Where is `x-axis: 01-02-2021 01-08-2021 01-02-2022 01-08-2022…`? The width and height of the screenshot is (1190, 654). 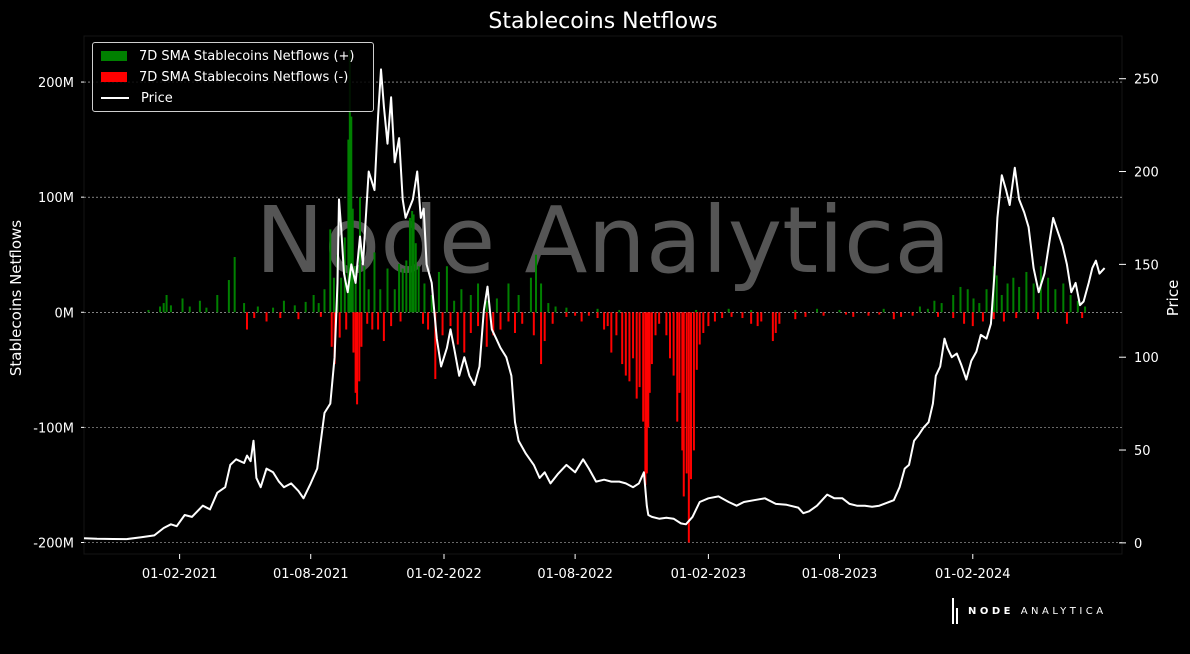
x-axis: 01-02-2021 01-08-2021 01-02-2022 01-08-2022… is located at coordinates (576, 568).